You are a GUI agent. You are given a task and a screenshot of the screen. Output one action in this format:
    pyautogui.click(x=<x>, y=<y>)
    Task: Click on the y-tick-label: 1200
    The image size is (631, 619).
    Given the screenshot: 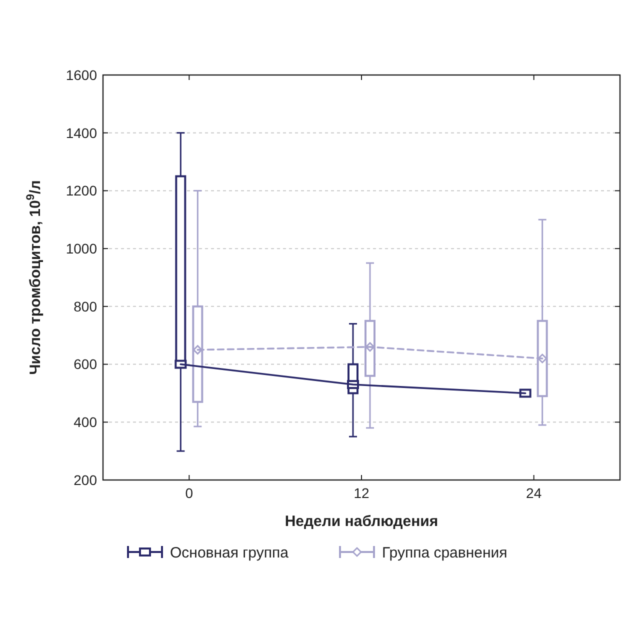 What is the action you would take?
    pyautogui.click(x=82, y=190)
    